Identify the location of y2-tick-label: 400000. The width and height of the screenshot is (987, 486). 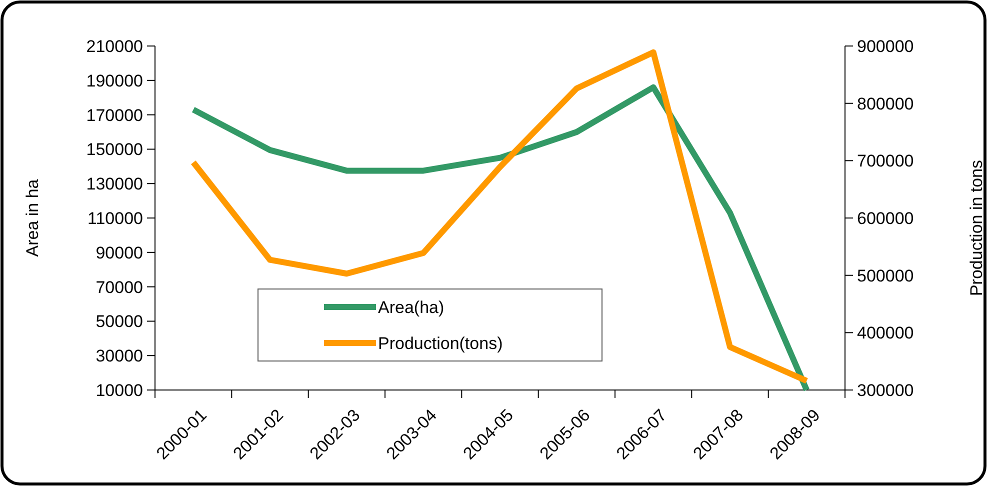
(885, 333).